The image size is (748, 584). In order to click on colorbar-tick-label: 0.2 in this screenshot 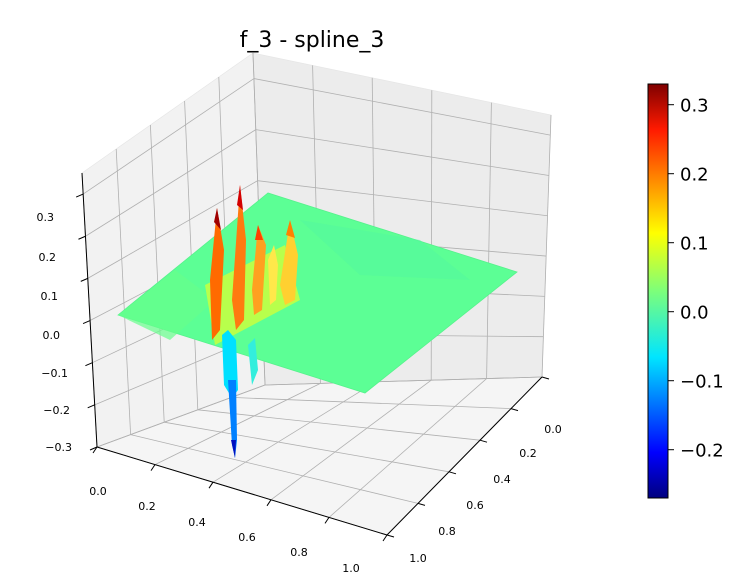, I will do `click(694, 175)`.